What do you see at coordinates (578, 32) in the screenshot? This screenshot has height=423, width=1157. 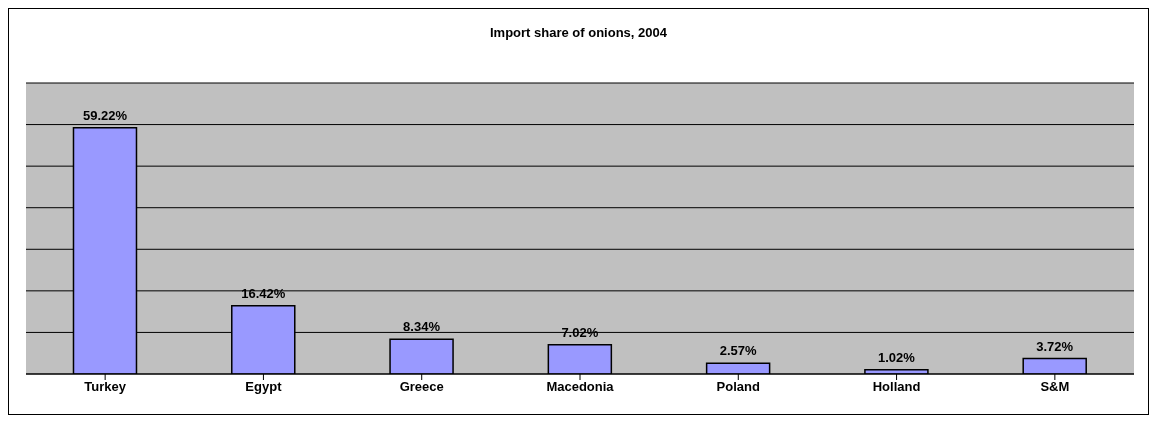 I see `chart-title: Import share of onions, 2004` at bounding box center [578, 32].